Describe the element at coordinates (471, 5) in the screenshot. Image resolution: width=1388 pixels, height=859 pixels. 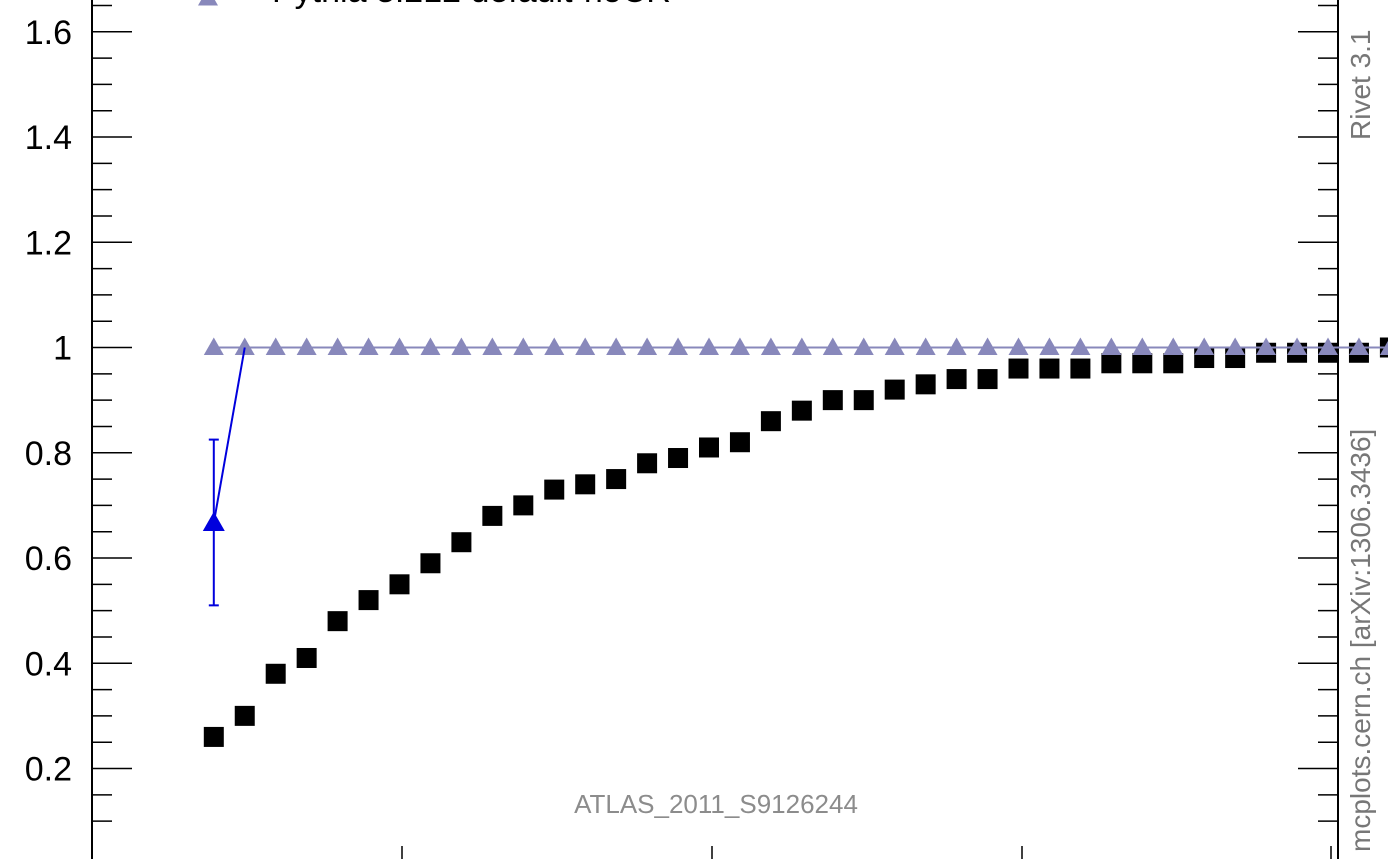
I see `legend-entry-label: Pythia 8.212 default-noCR` at that location.